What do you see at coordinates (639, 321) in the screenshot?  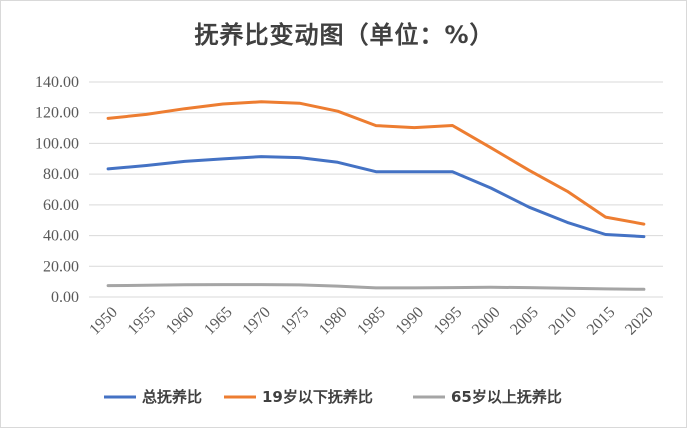 I see `x-tick-label: 2020` at bounding box center [639, 321].